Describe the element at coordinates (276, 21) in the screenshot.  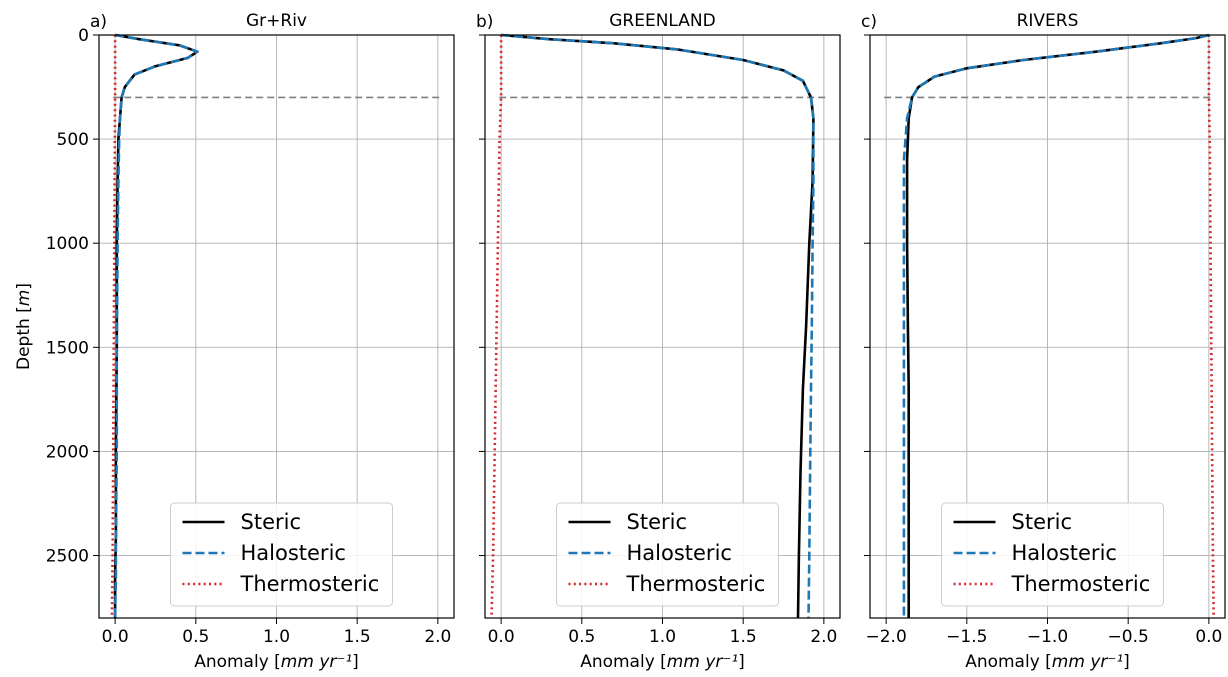
I see `panel-title: Gr+Riv` at that location.